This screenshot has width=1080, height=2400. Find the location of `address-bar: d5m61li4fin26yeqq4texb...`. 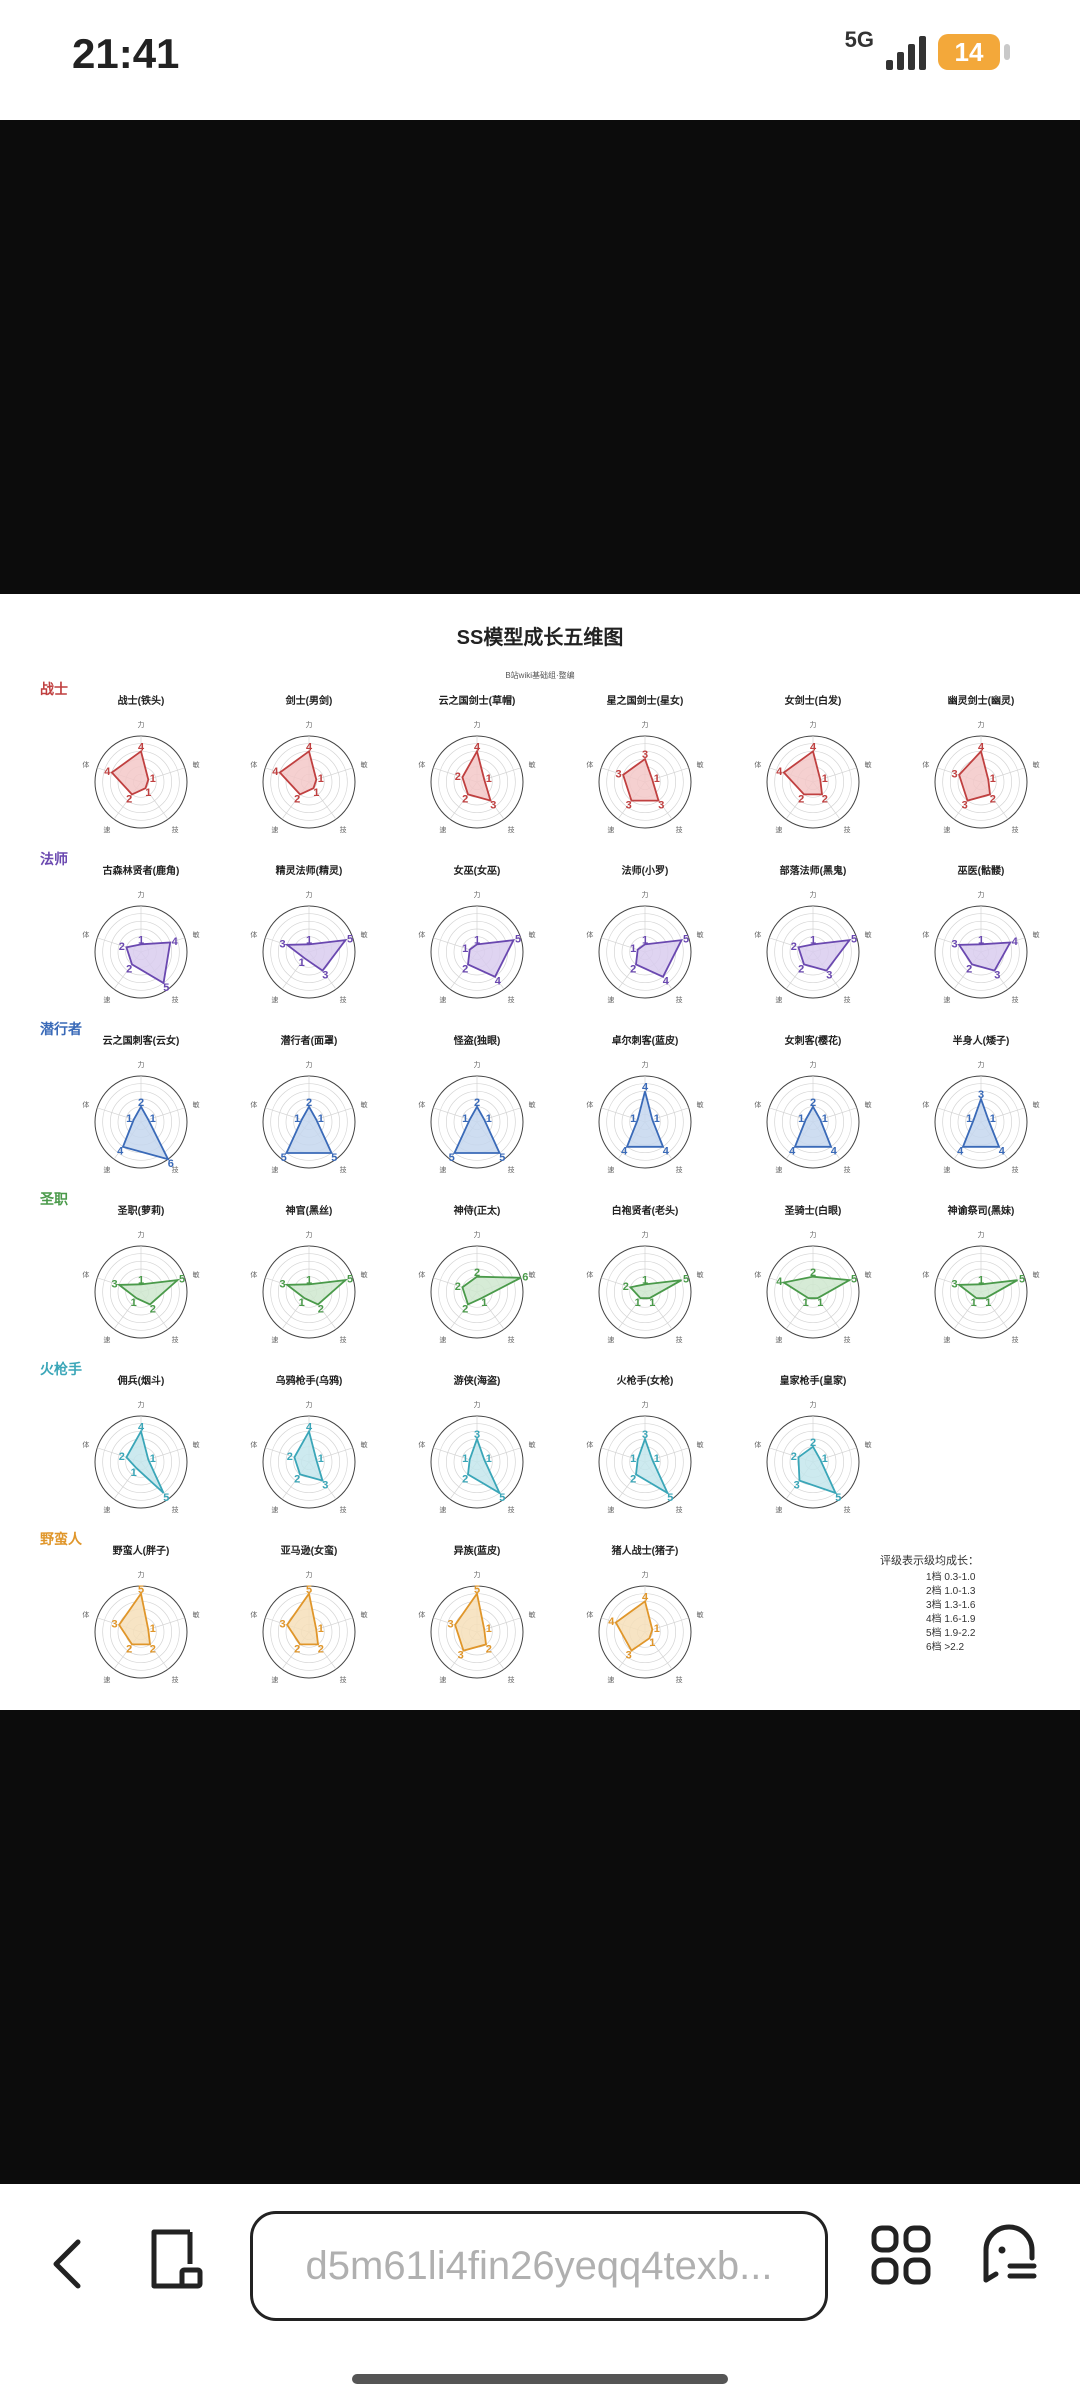

address-bar: d5m61li4fin26yeqq4texb... is located at coordinates (539, 2266).